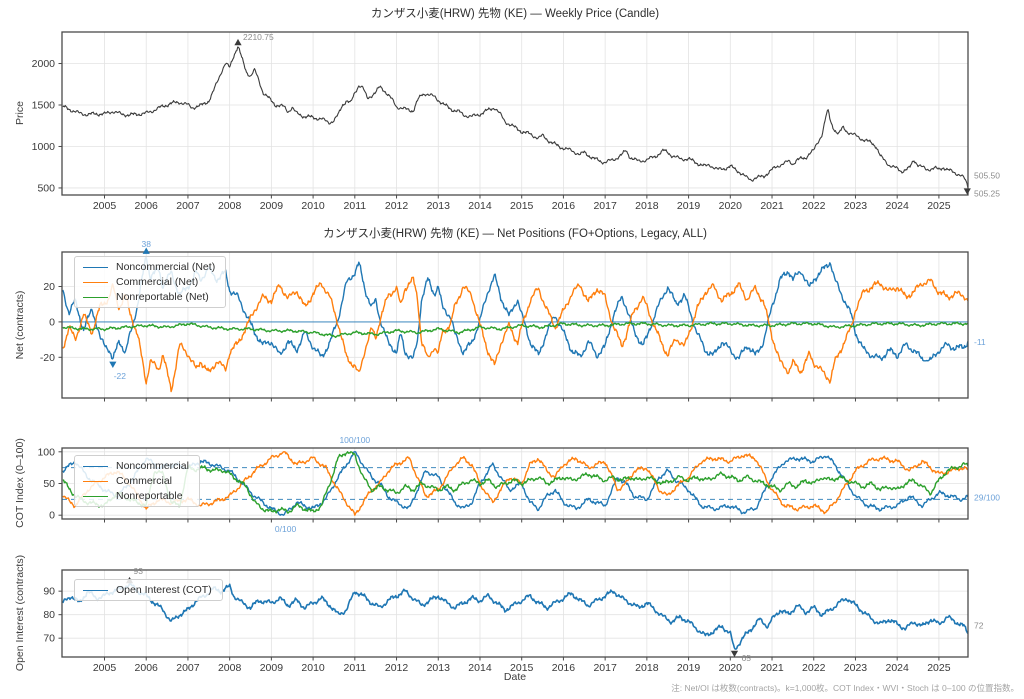 The image size is (1024, 699). I want to click on legend-item: Noncommercial (Net), so click(149, 267).